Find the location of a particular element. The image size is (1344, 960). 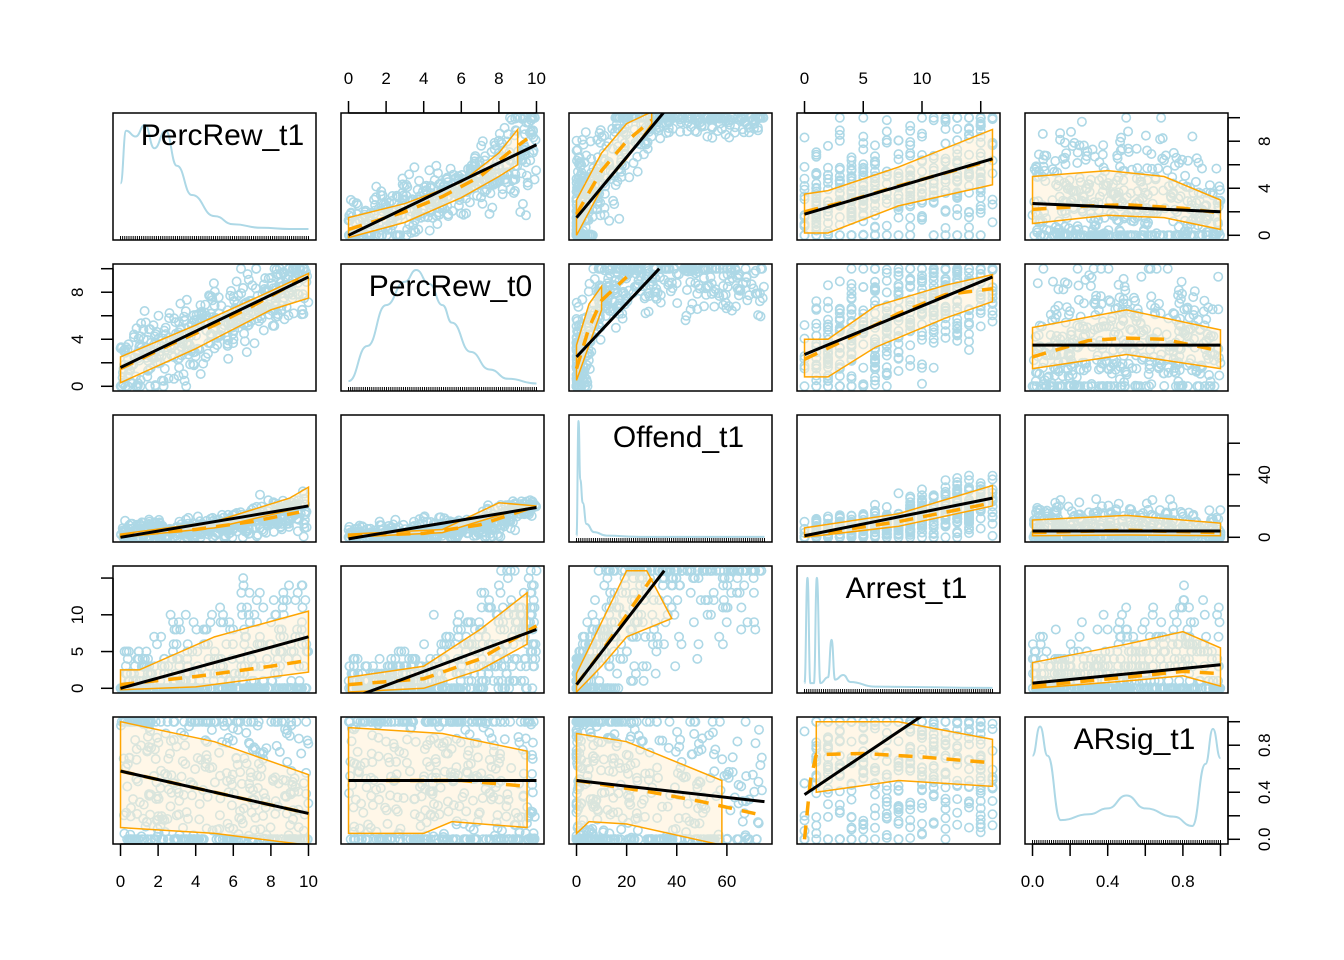

panel-Offend_t1-vs-PercRew_t1 is located at coordinates (214, 478).